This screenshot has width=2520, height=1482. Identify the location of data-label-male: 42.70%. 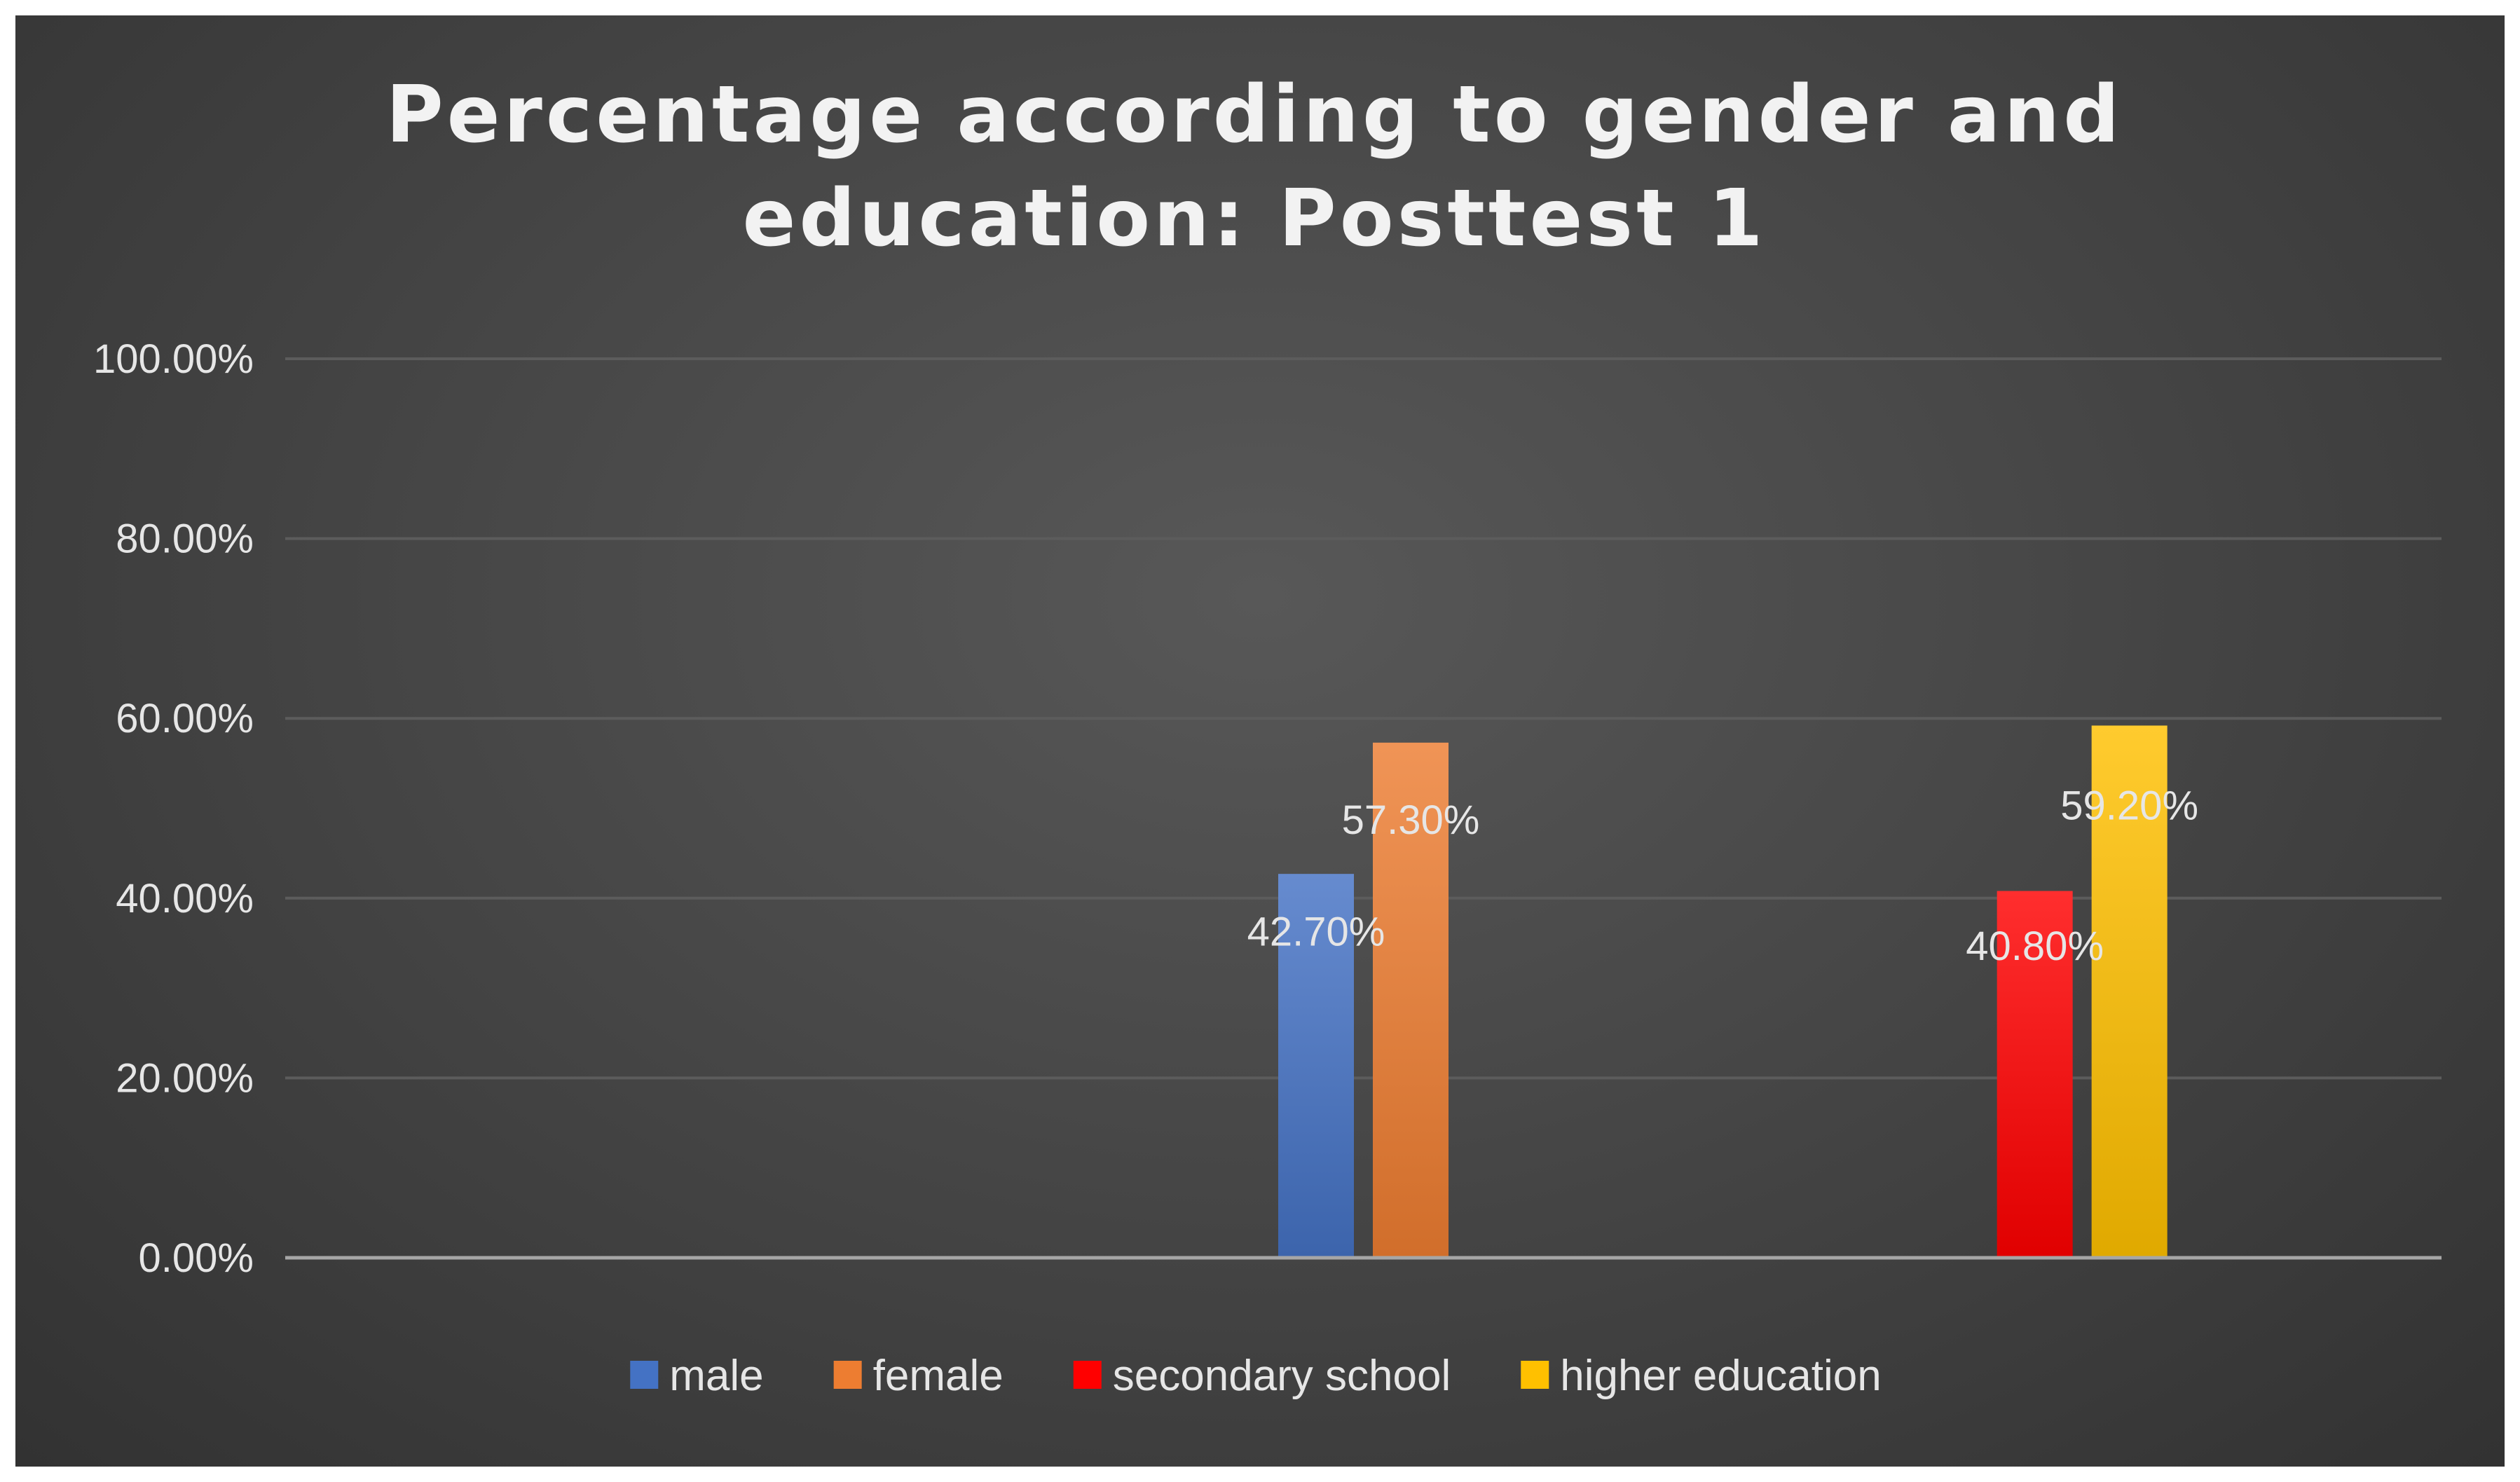
(1316, 931).